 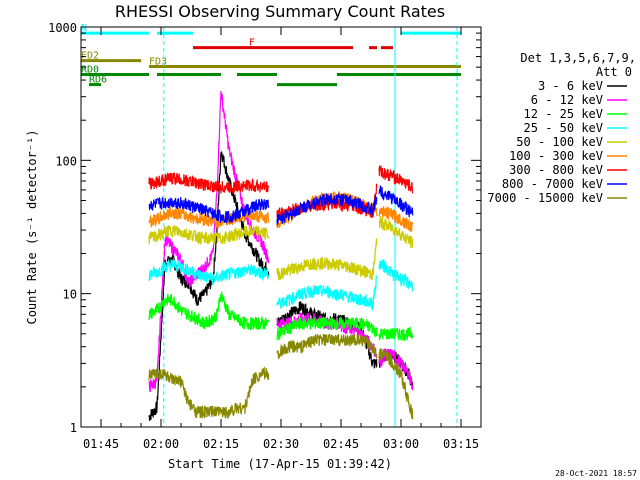 I want to click on x-tick-label-4: 02:45, so click(x=341, y=444).